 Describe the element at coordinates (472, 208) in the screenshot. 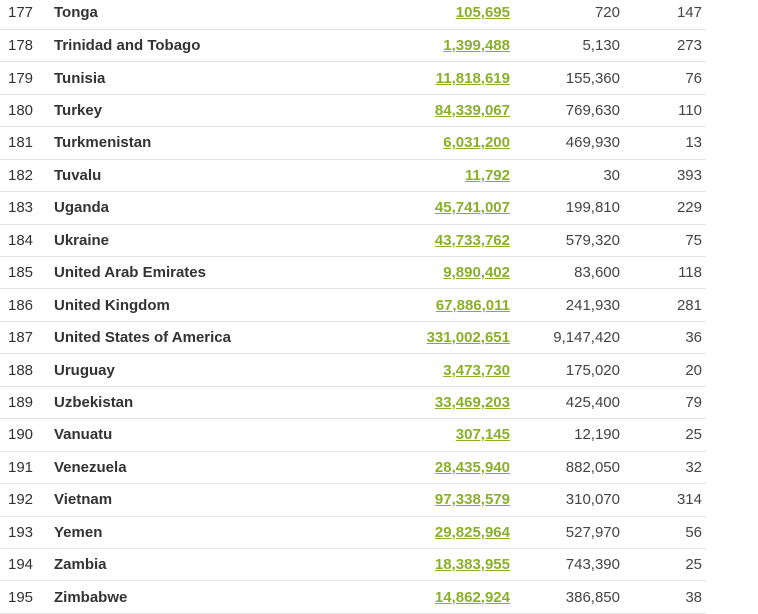

I see `population-link: 45,741,007` at that location.